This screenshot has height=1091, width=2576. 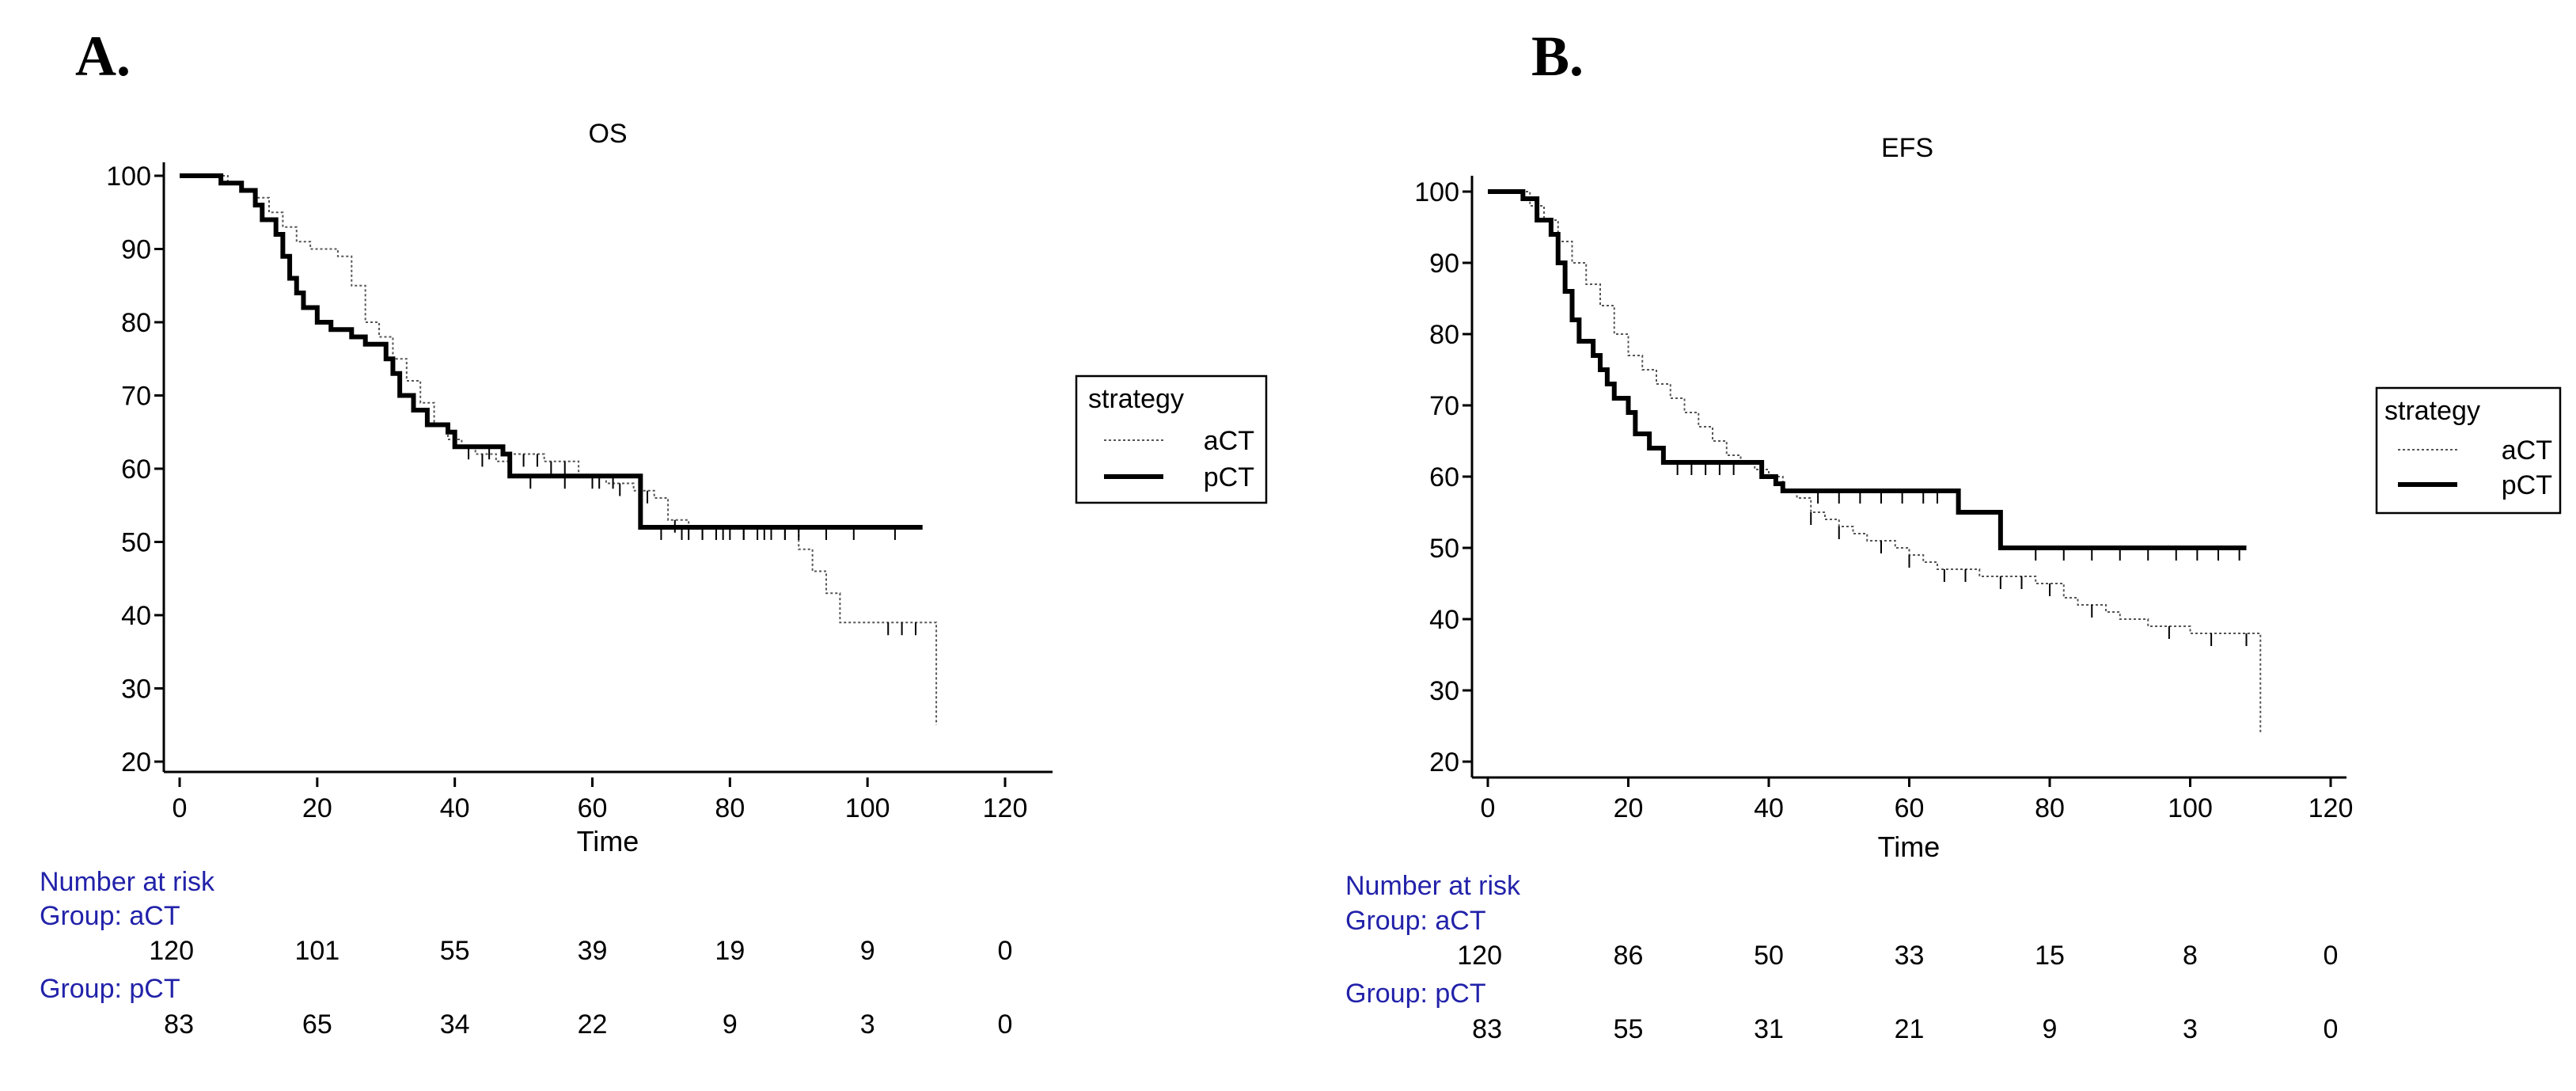 What do you see at coordinates (136, 762) in the screenshot?
I see `y-tick-label: 20` at bounding box center [136, 762].